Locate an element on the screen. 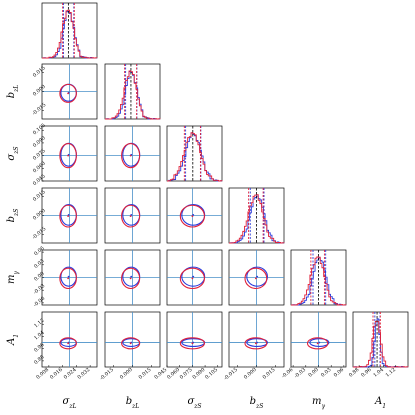 The width and height of the screenshot is (415, 415). x-tick-label: 0.016 is located at coordinates (56, 374).